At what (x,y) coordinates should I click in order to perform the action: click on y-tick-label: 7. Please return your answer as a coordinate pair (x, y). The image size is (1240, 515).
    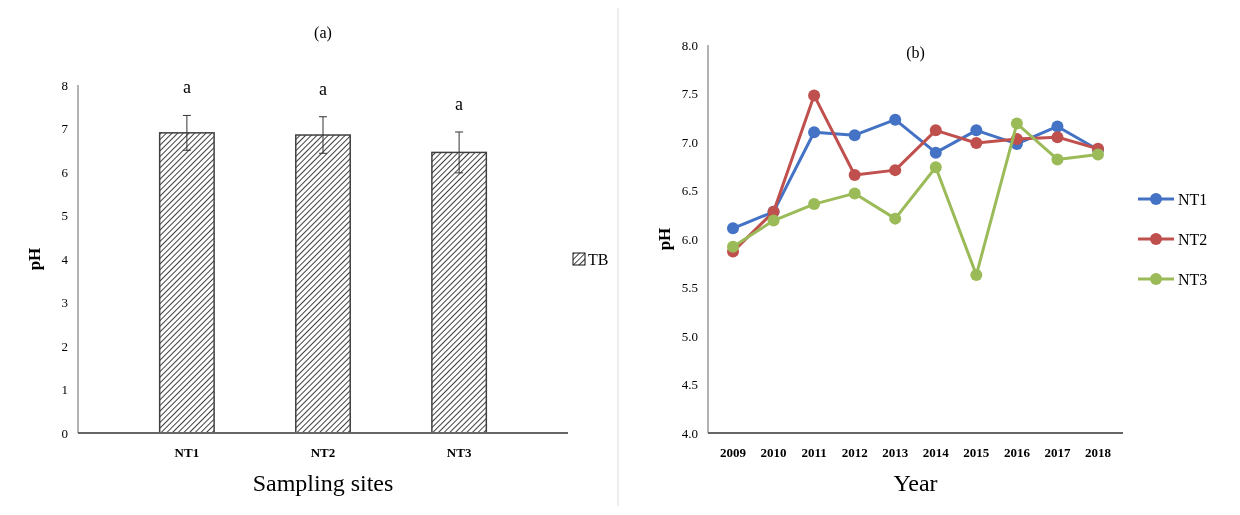
    Looking at the image, I should click on (65, 129).